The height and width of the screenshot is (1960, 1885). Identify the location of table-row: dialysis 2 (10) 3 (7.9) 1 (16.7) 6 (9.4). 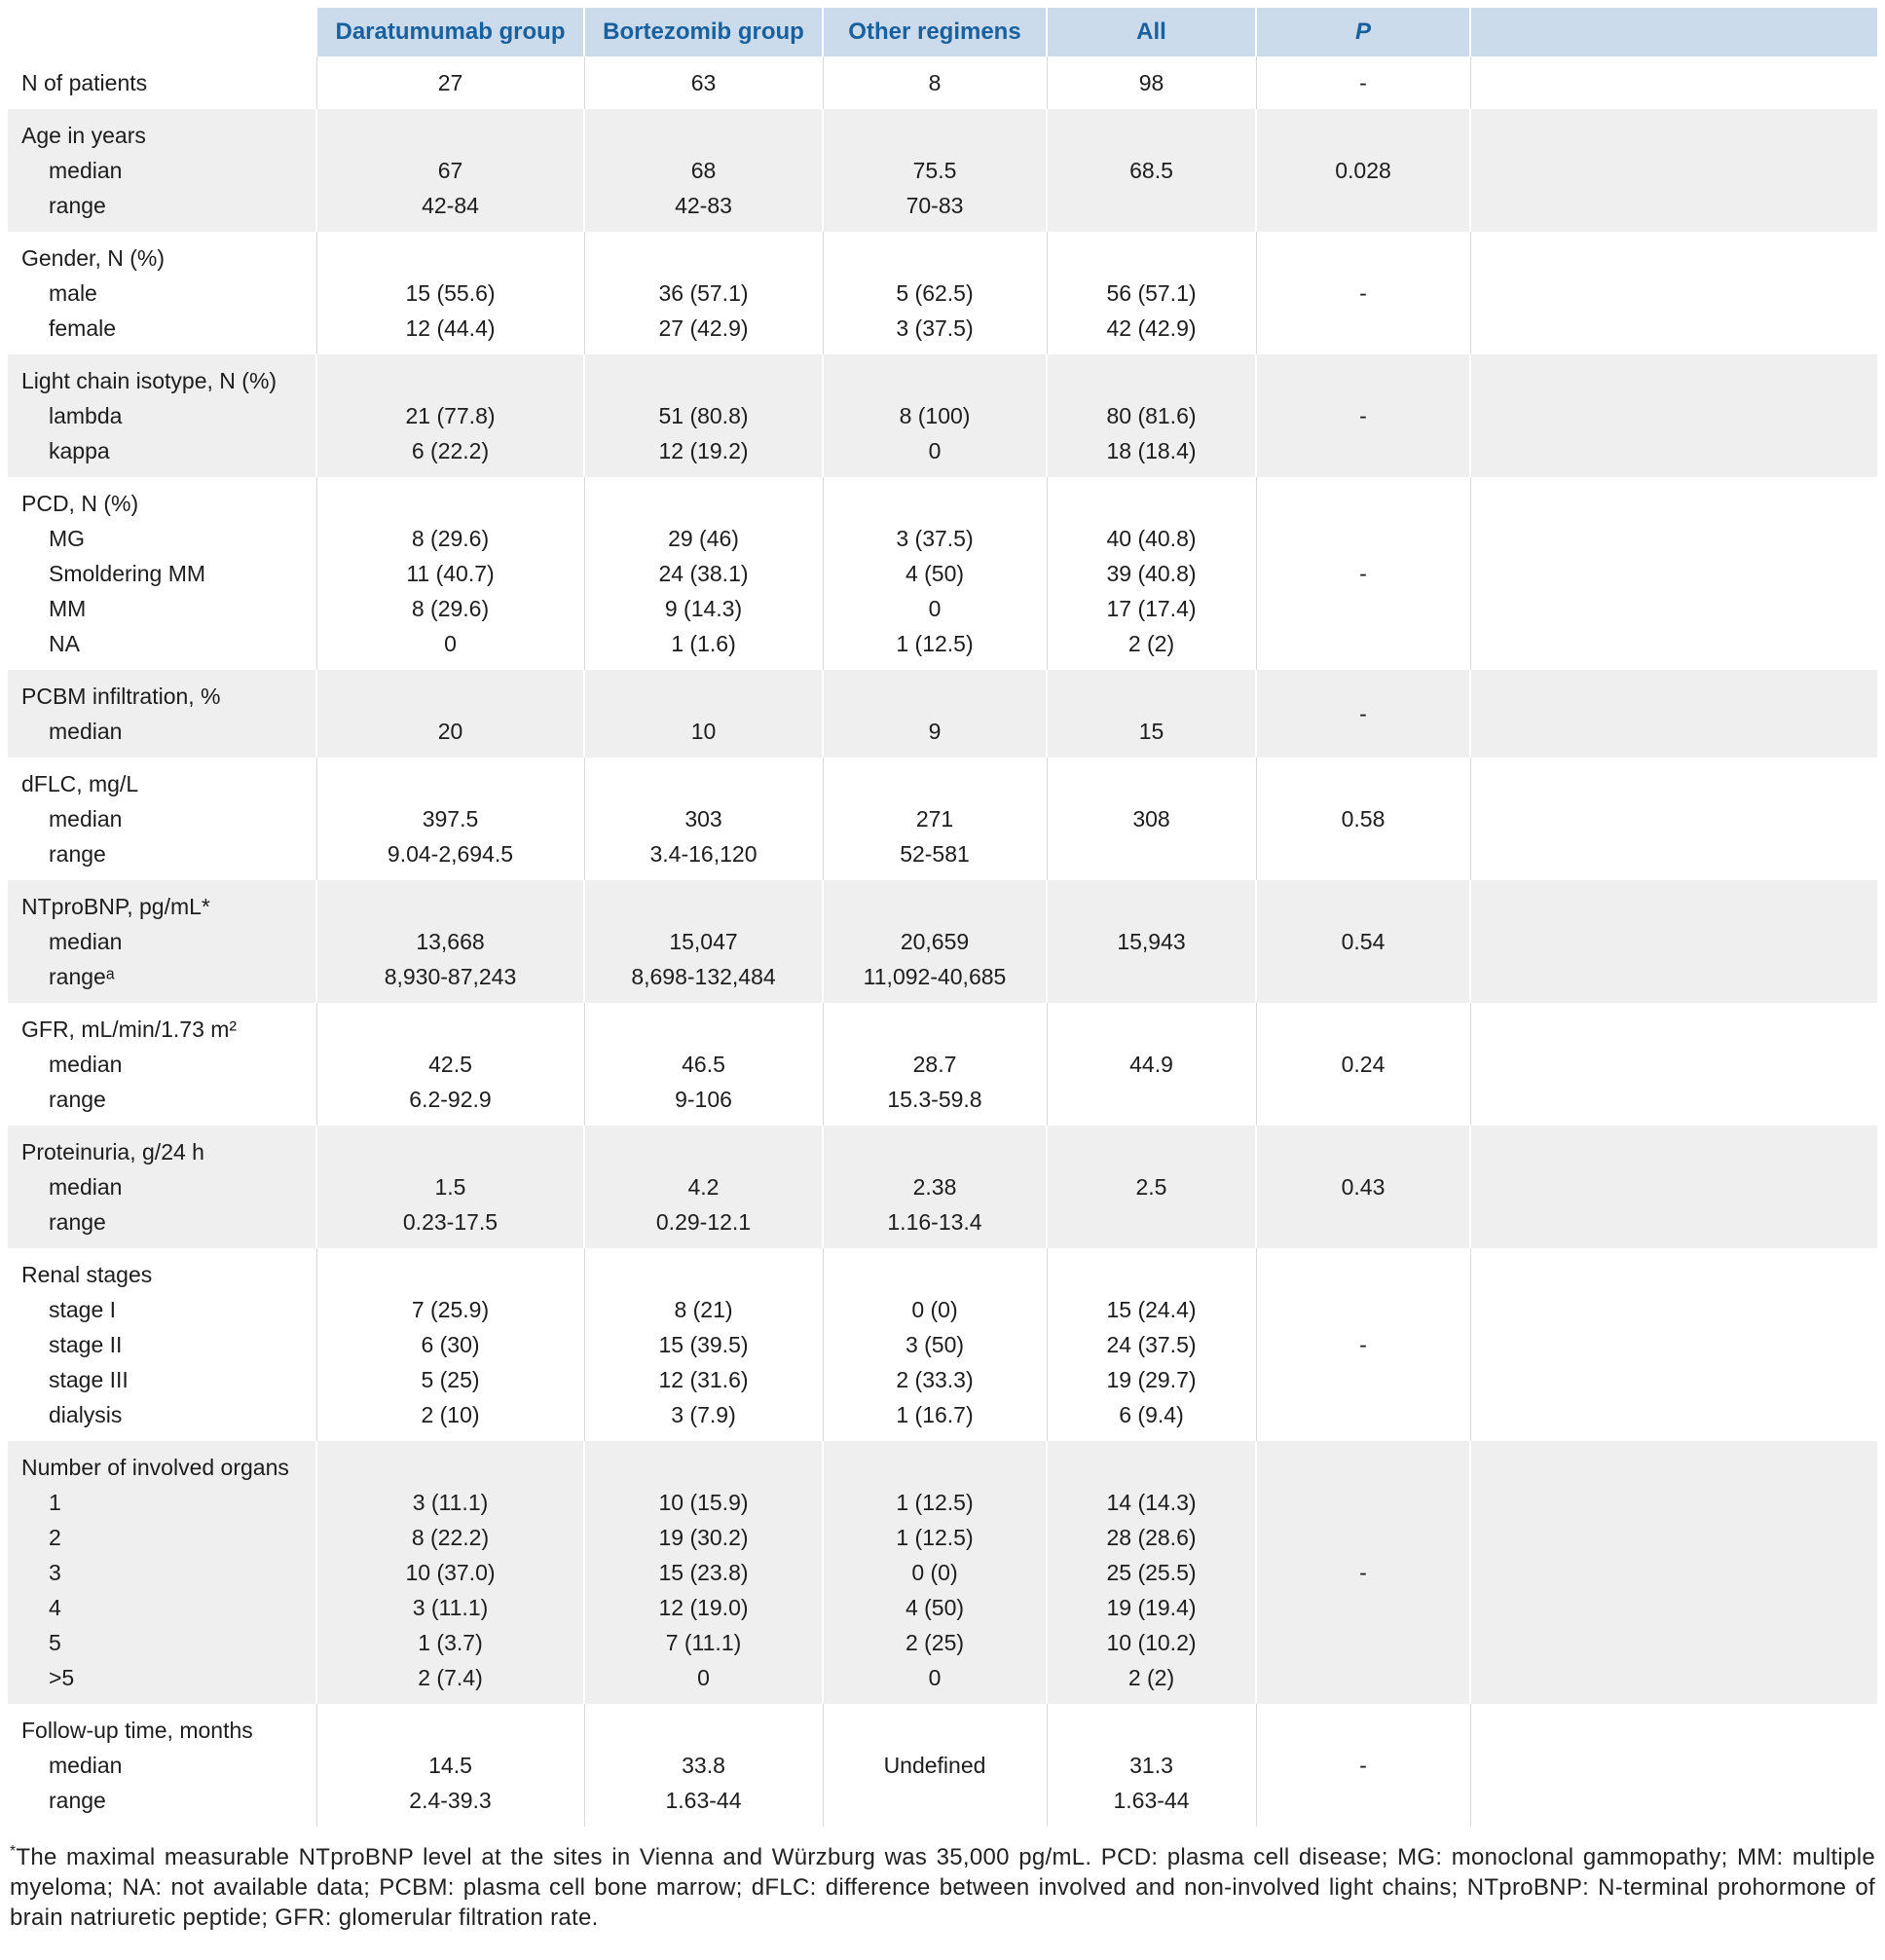
(942, 1419).